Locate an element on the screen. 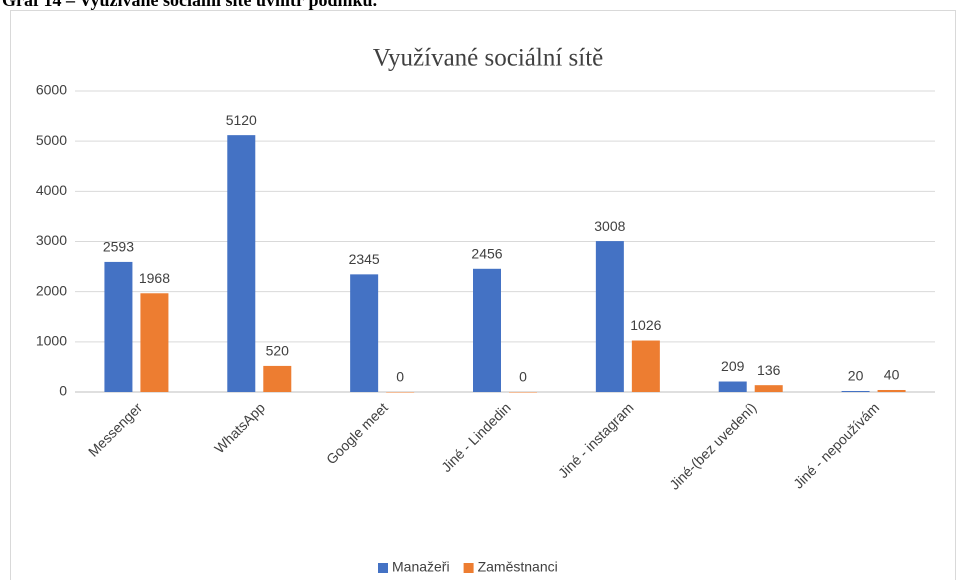  y-tick-label: 5000 is located at coordinates (51, 140).